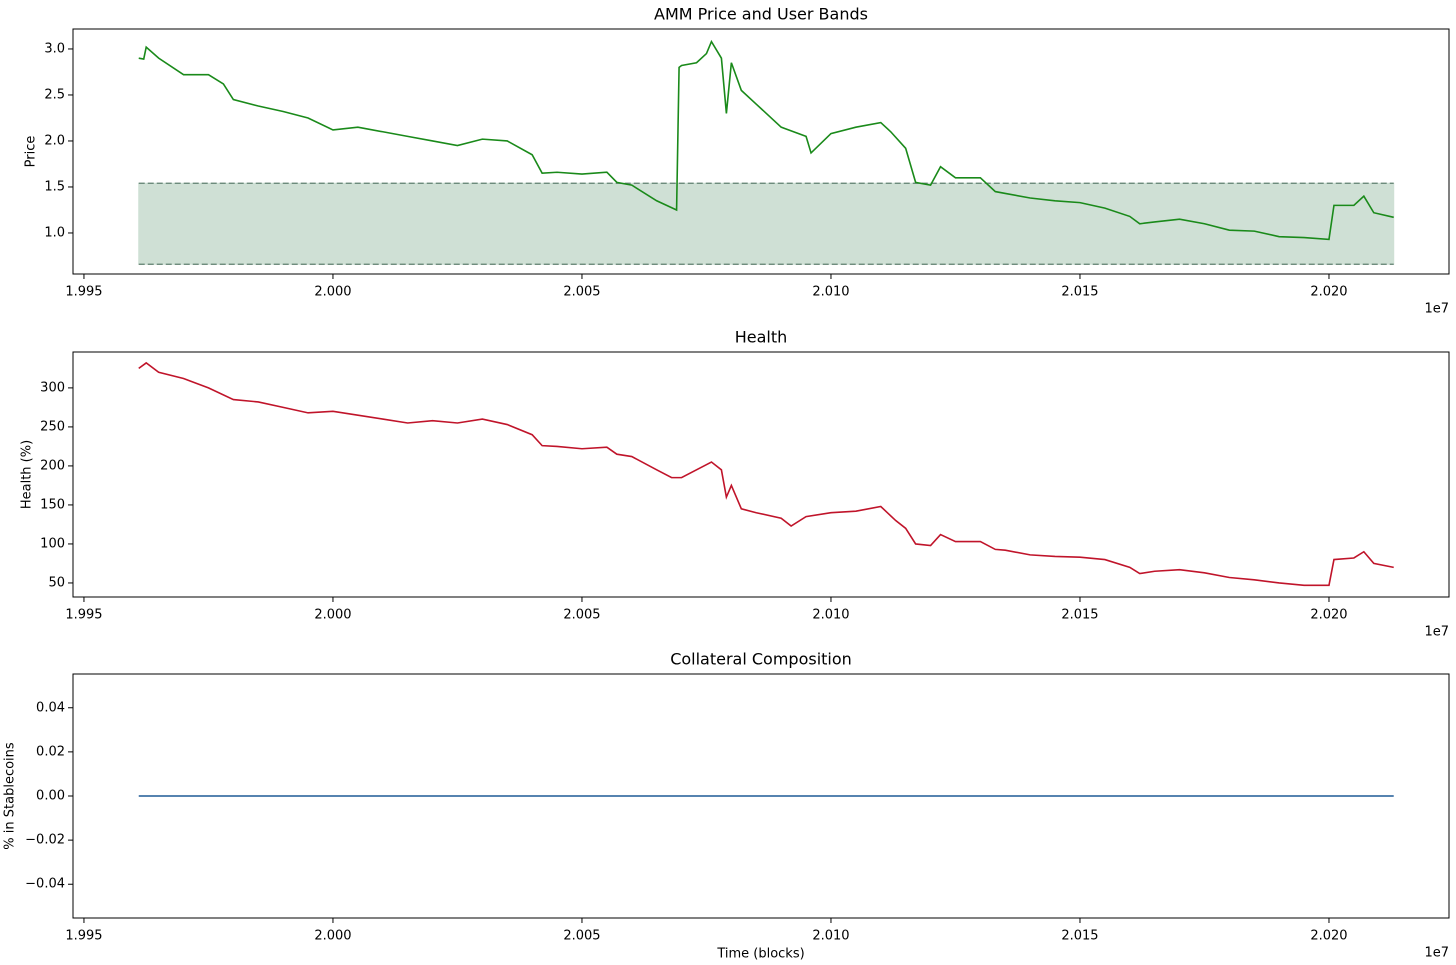 This screenshot has height=965, width=1456. Describe the element at coordinates (50, 707) in the screenshot. I see `y-tick-label: 0.04` at that location.